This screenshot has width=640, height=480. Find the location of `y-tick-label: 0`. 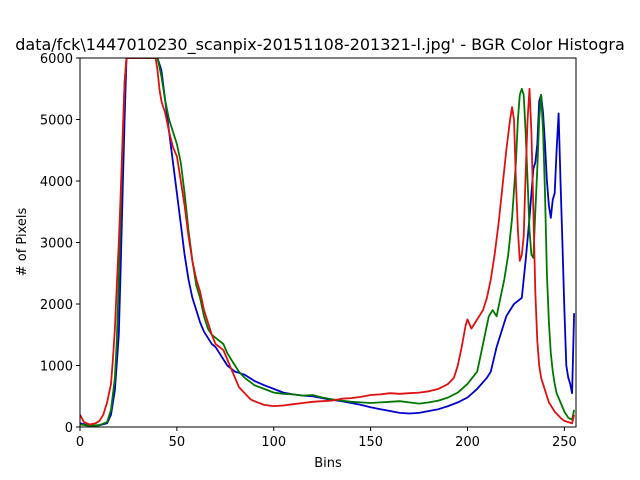

y-tick-label: 0 is located at coordinates (69, 428).